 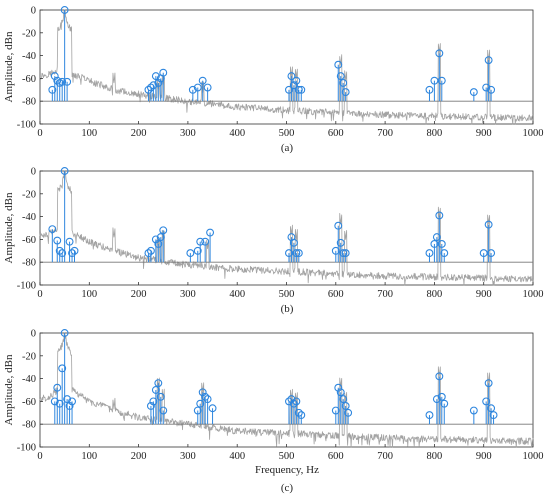 What do you see at coordinates (139, 456) in the screenshot?
I see `x-tick-label: 200` at bounding box center [139, 456].